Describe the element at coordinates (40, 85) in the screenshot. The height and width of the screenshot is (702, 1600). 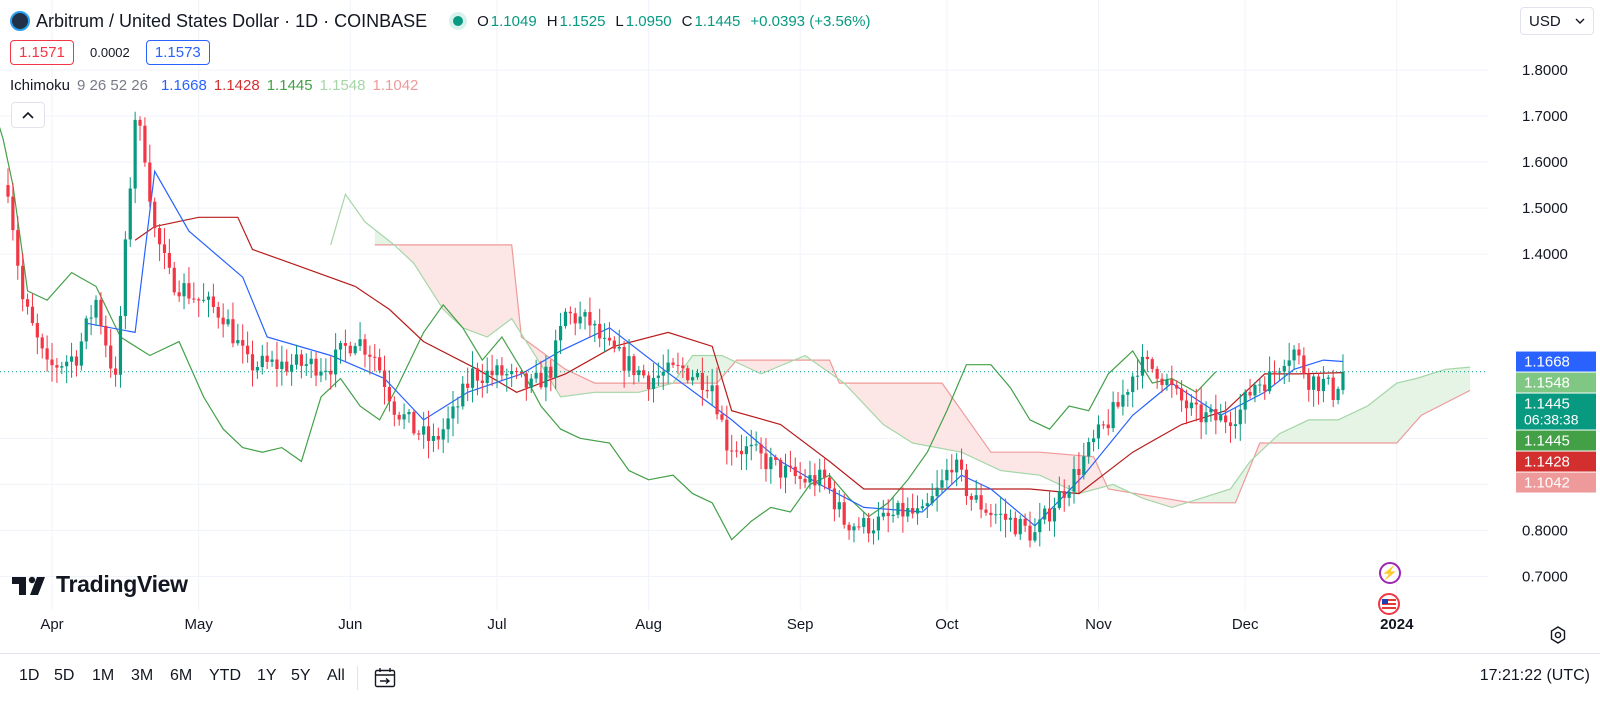
I see `indicator-name: Ichimoku` at that location.